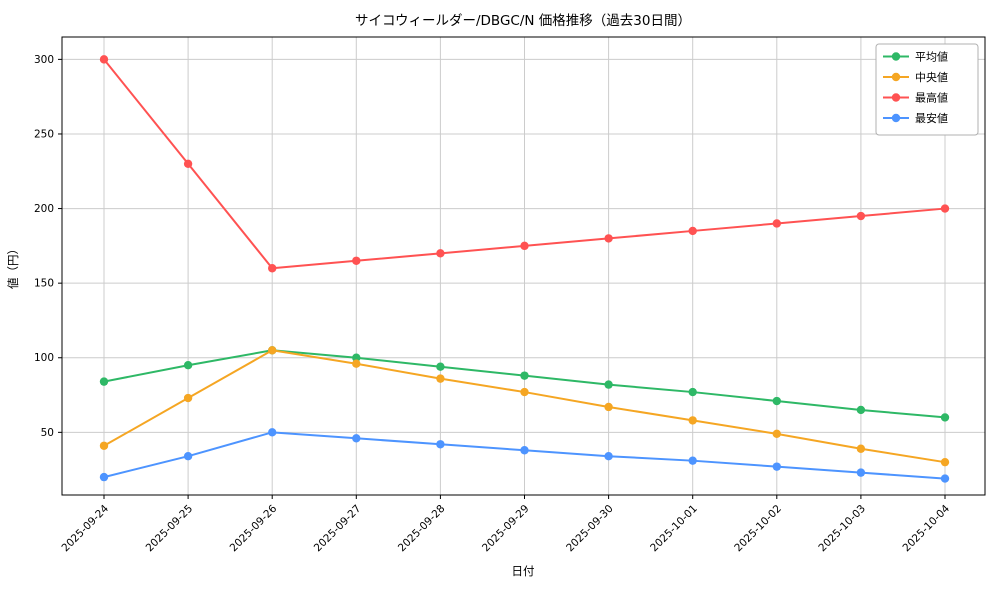  Describe the element at coordinates (842, 529) in the screenshot. I see `x-tick-label: 2025-10-03` at that location.